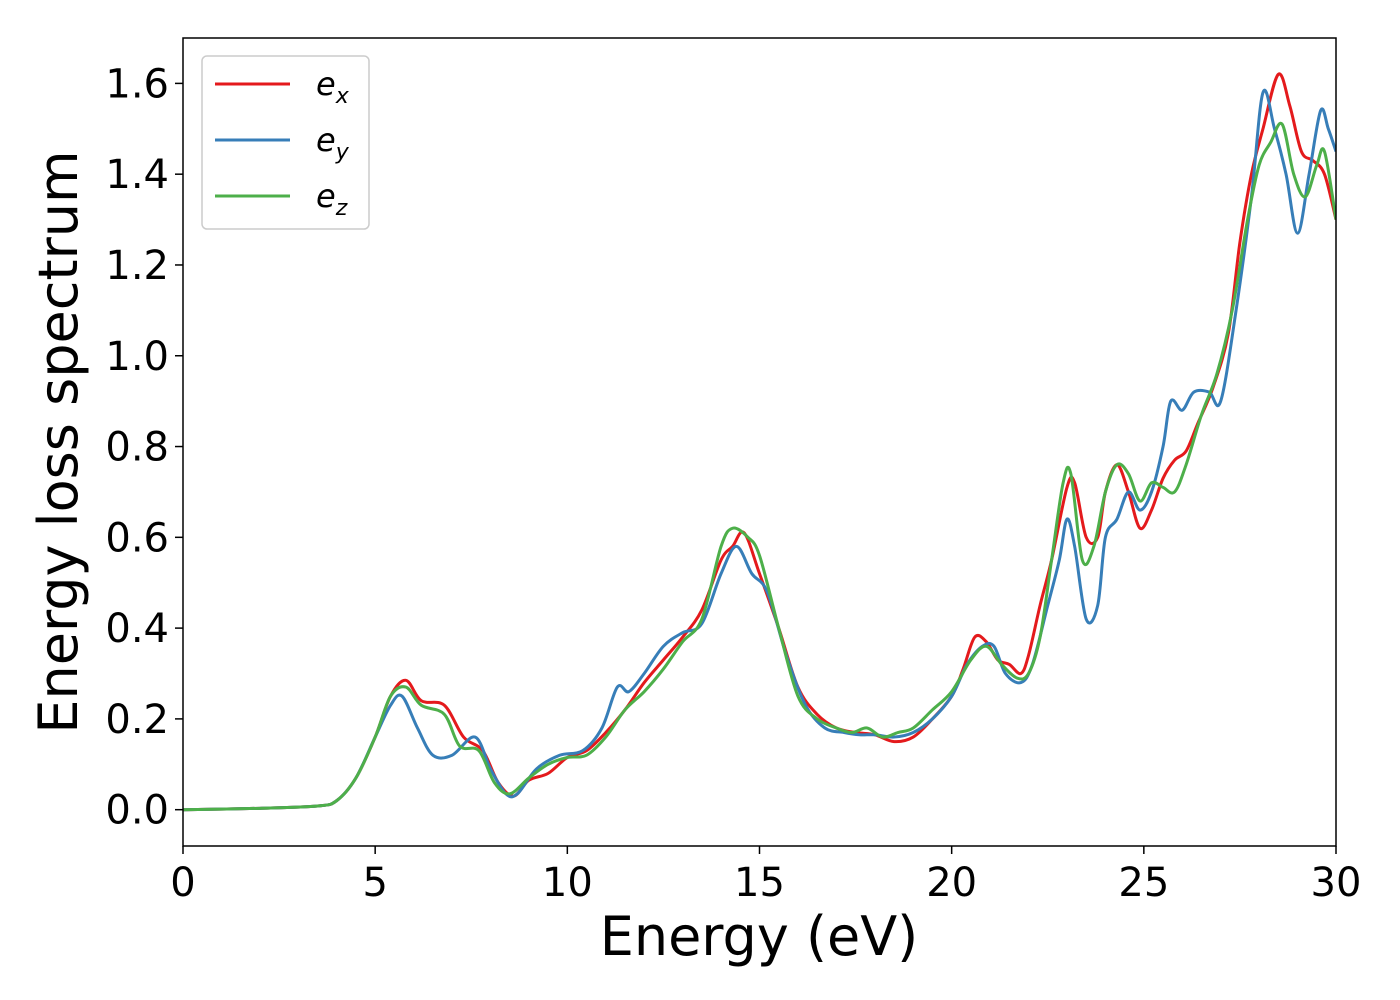 Image resolution: width=1400 pixels, height=1000 pixels. I want to click on y-tick-label: 0.4, so click(137, 629).